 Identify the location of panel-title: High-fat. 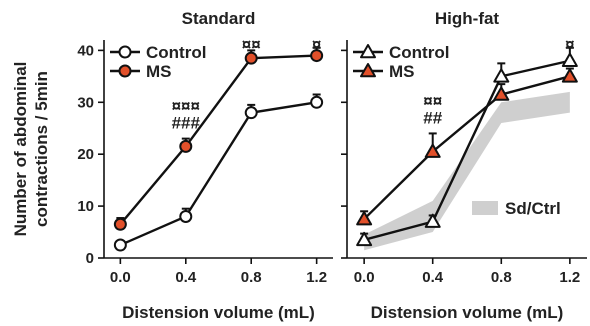
(467, 18).